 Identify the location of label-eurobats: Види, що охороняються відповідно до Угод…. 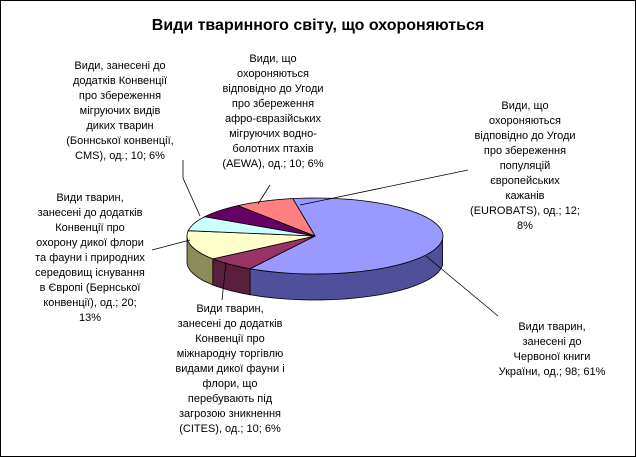
(525, 166).